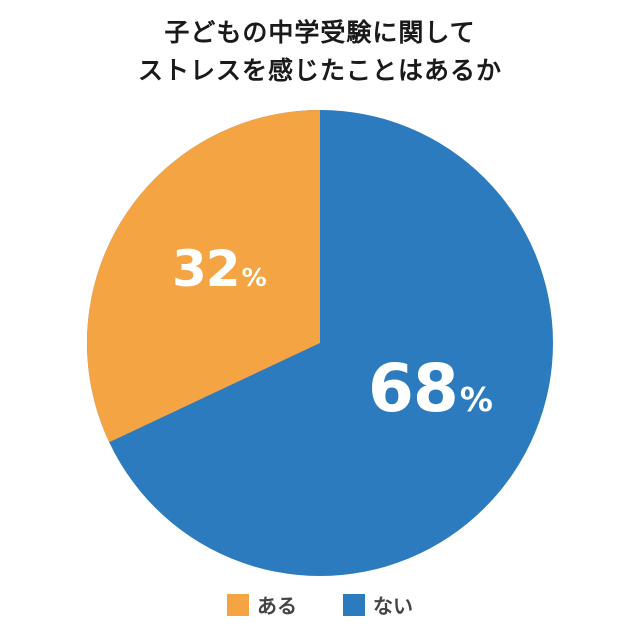  I want to click on chart-title-line-2: ストレスを感じたことはあるか, so click(319, 70).